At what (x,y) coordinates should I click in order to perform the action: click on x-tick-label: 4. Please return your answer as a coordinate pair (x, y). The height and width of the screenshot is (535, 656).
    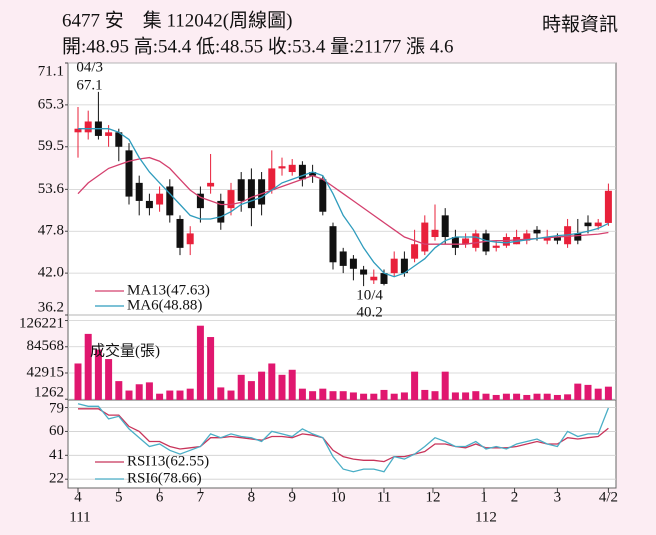
    Looking at the image, I should click on (78, 497).